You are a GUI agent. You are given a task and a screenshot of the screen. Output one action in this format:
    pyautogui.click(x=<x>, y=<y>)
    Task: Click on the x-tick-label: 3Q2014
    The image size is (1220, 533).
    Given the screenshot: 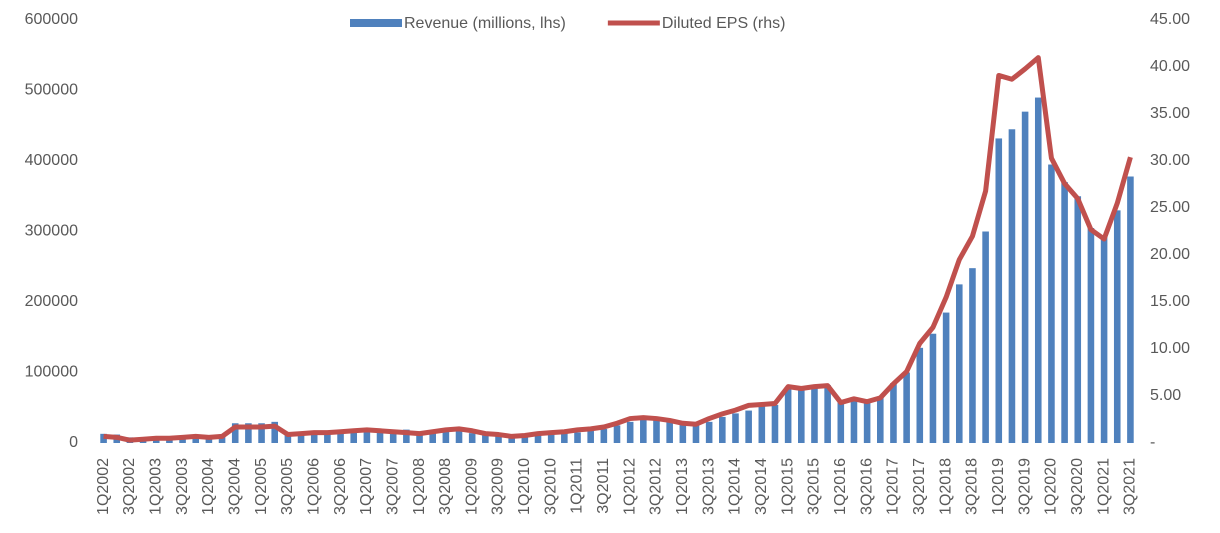 What is the action you would take?
    pyautogui.click(x=761, y=486)
    